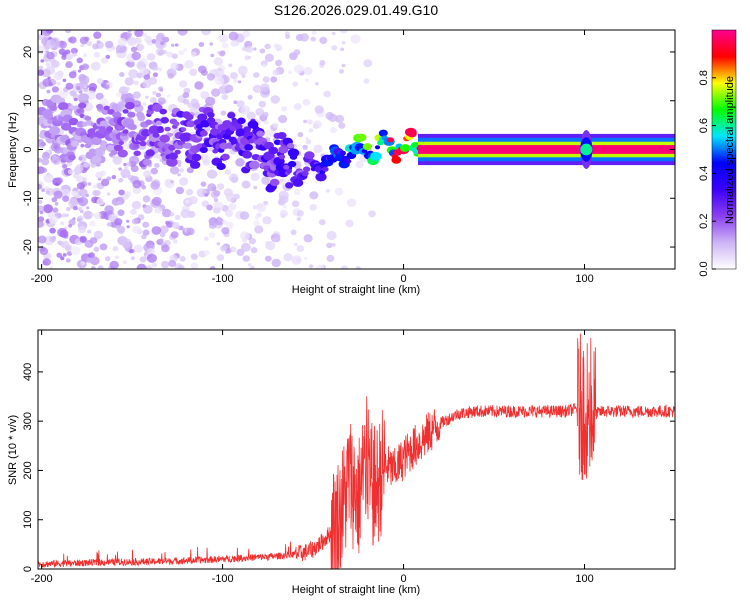  What do you see at coordinates (584, 579) in the screenshot?
I see `x-tick-label: 100` at bounding box center [584, 579].